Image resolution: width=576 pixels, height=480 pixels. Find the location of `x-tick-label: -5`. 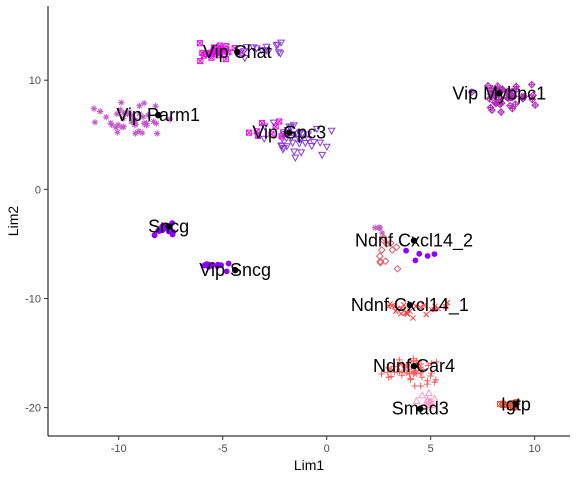

x-tick-label: -5 is located at coordinates (223, 449).